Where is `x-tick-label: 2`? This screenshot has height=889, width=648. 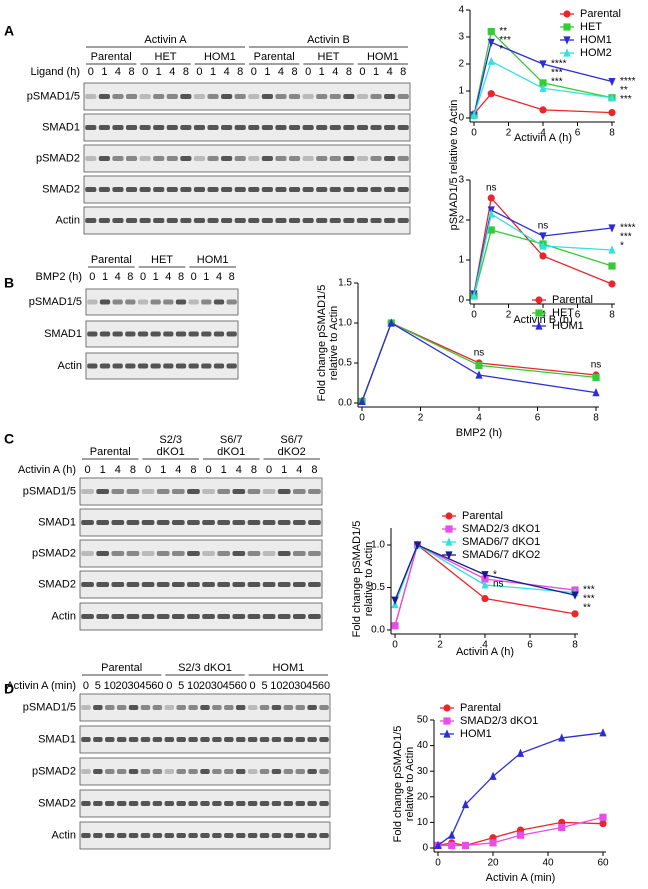 x-tick-label: 2 is located at coordinates (509, 315).